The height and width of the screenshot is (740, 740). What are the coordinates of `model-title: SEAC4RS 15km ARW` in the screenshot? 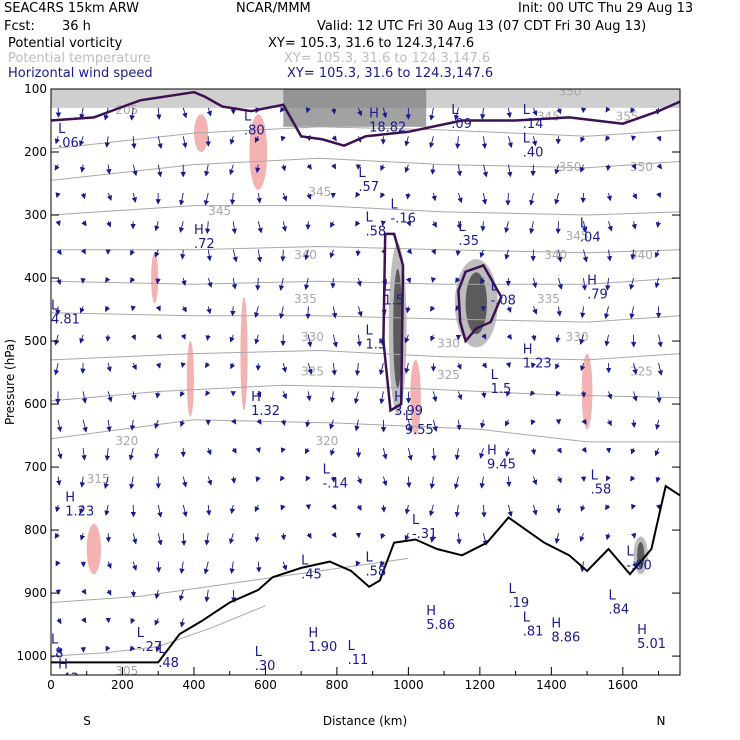 It's located at (72, 8).